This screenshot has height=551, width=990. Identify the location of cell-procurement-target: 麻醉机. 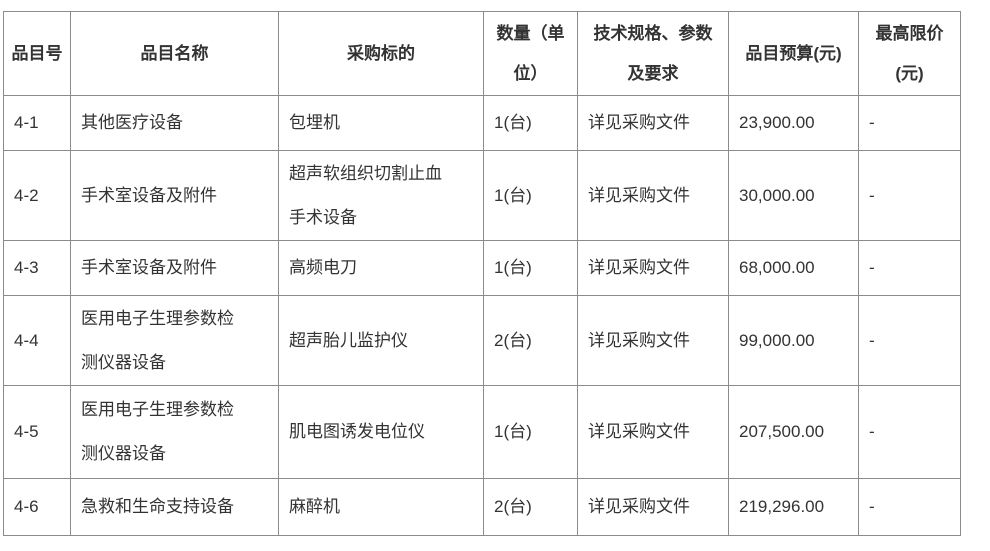
(381, 507).